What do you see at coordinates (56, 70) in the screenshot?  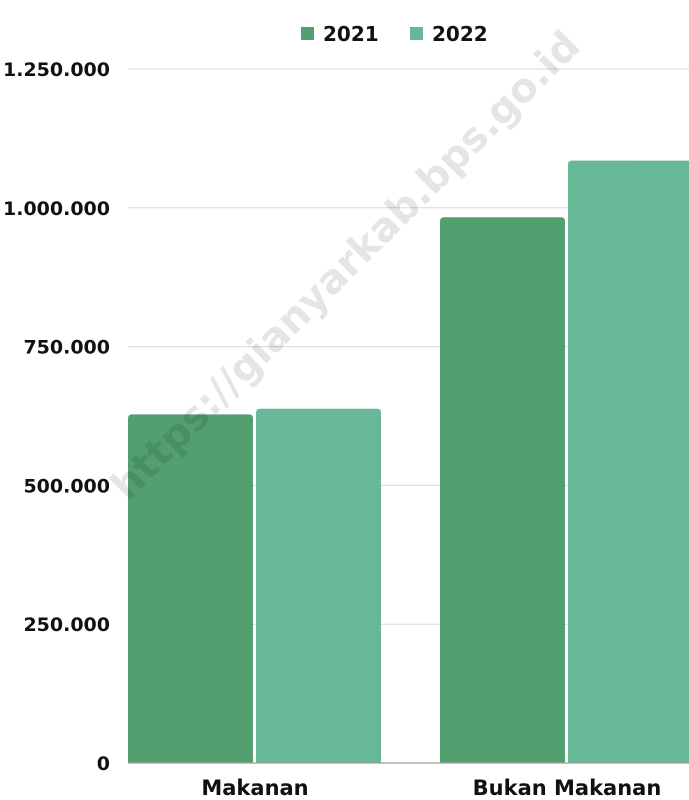 I see `y-tick-label: 1.250.000` at bounding box center [56, 70].